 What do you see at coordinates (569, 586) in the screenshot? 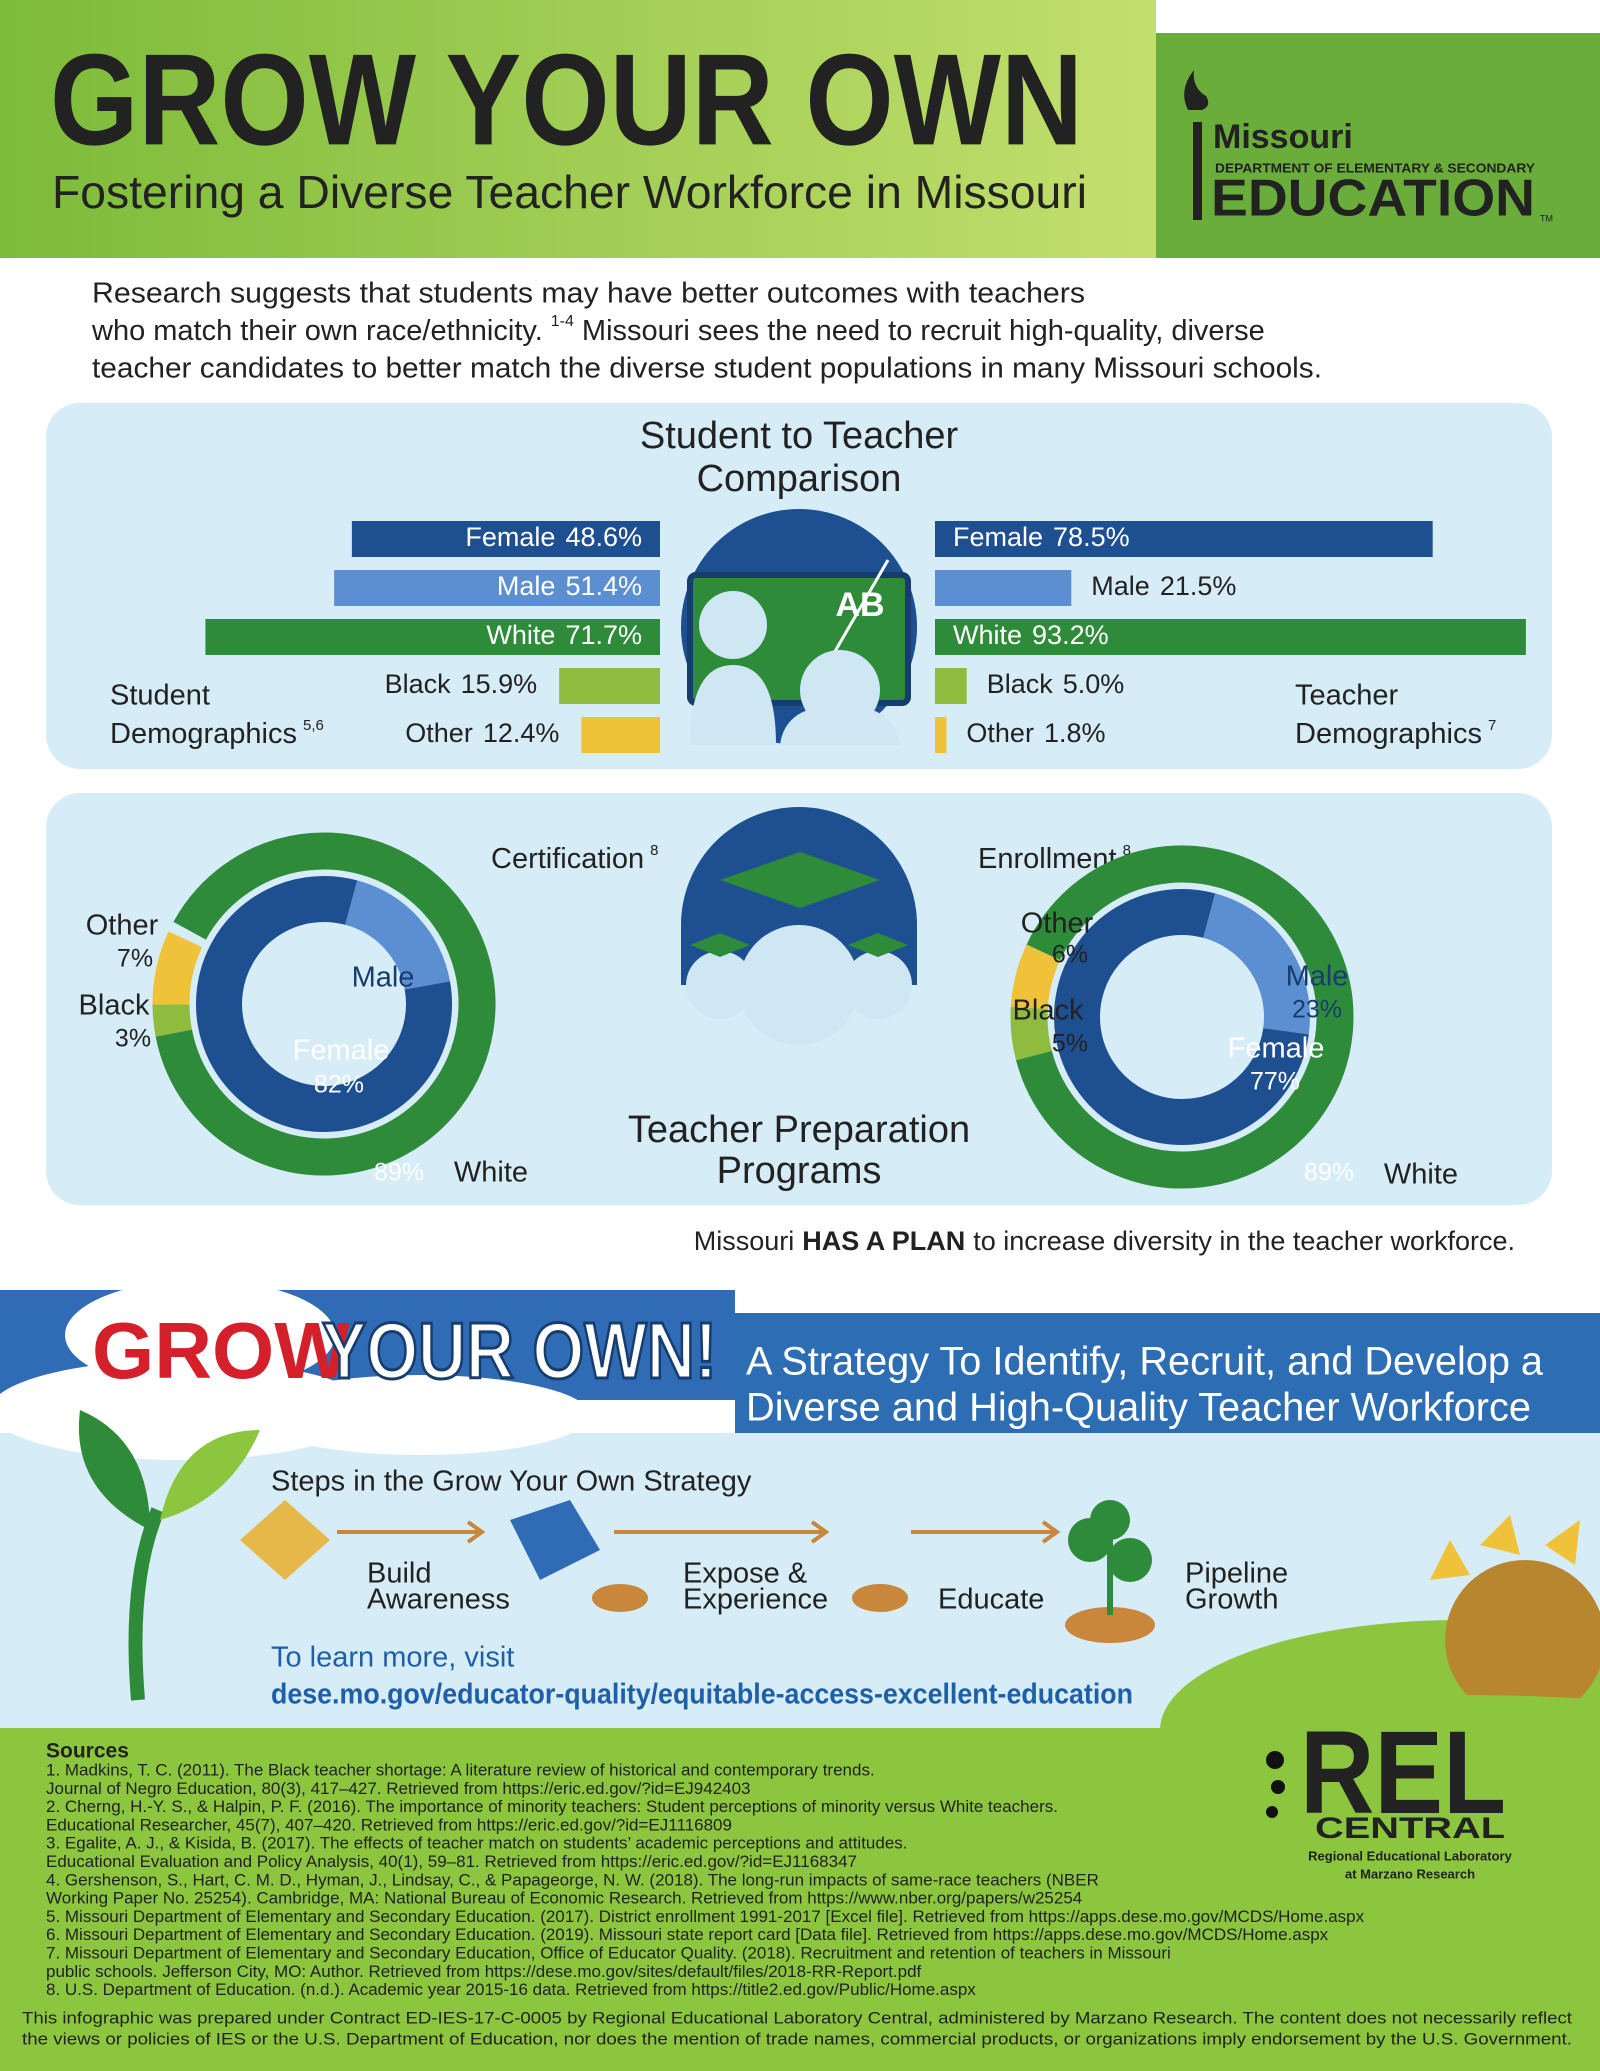
I see `bar-label: Male 51.4%` at bounding box center [569, 586].